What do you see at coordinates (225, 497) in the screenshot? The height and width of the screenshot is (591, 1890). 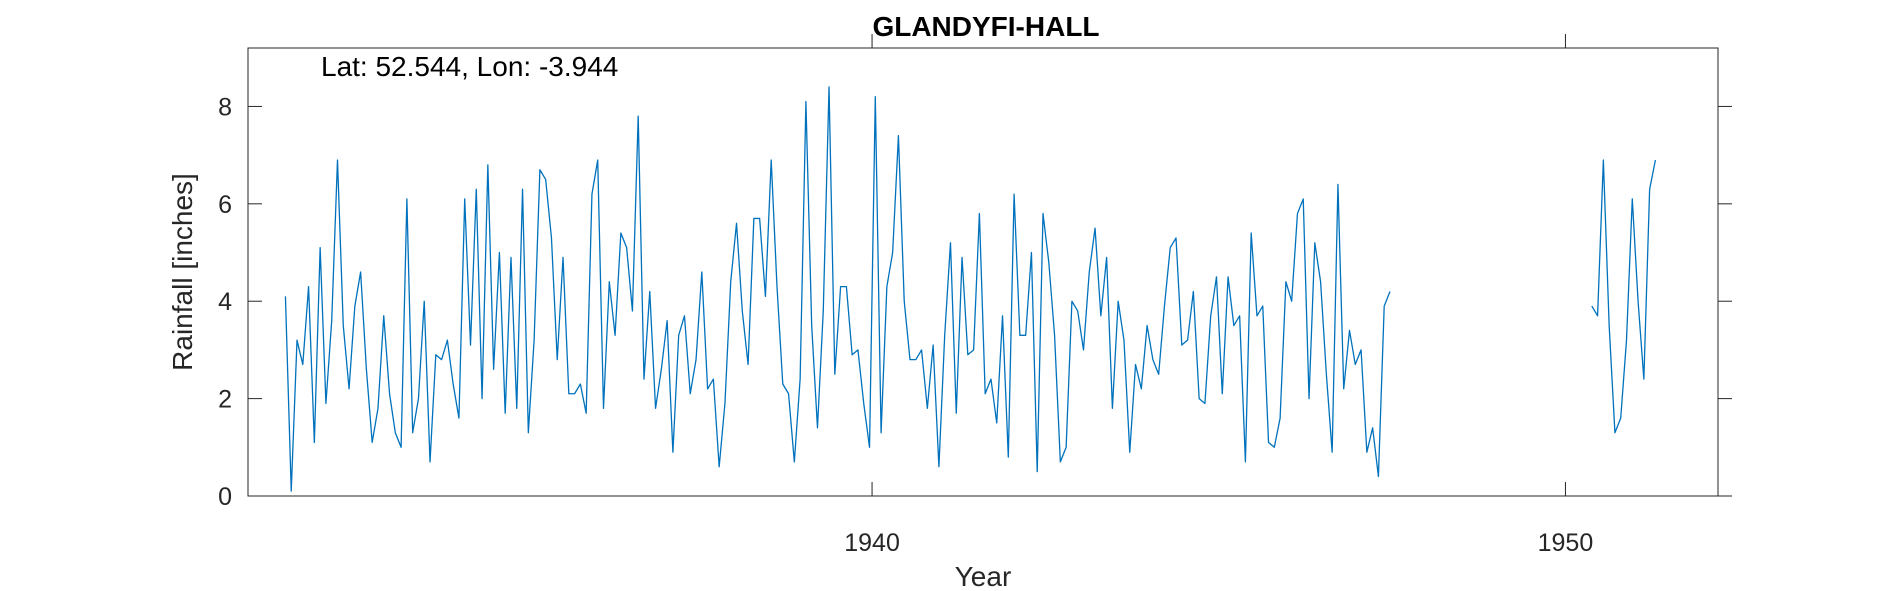 I see `y-tick-label: 0` at bounding box center [225, 497].